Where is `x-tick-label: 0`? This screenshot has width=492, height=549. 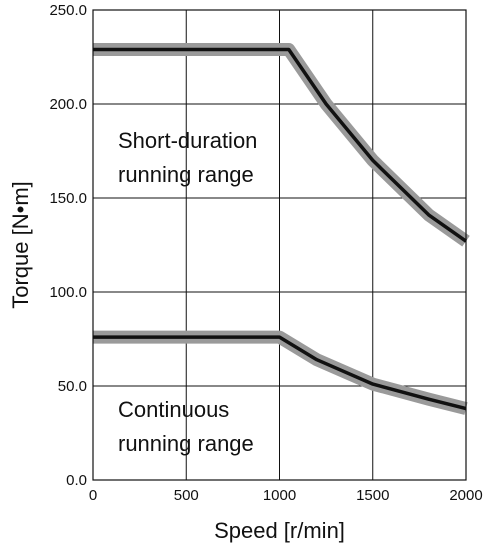 x-tick-label: 0 is located at coordinates (93, 495).